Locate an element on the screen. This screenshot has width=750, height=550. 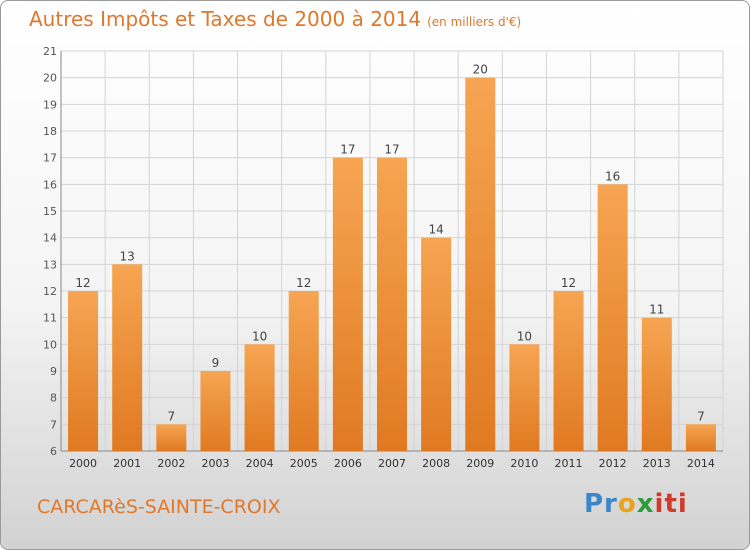
x-tick-label: 2012 is located at coordinates (613, 463).